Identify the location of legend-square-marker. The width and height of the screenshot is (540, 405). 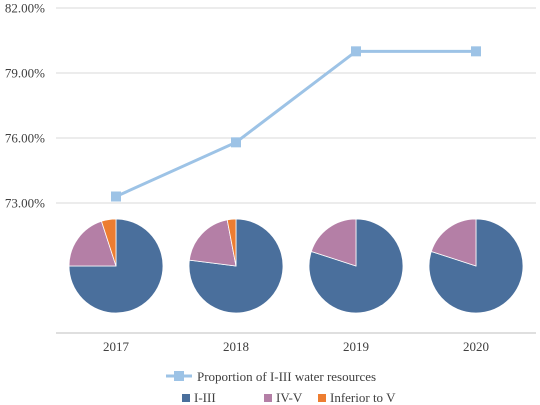
(179, 376).